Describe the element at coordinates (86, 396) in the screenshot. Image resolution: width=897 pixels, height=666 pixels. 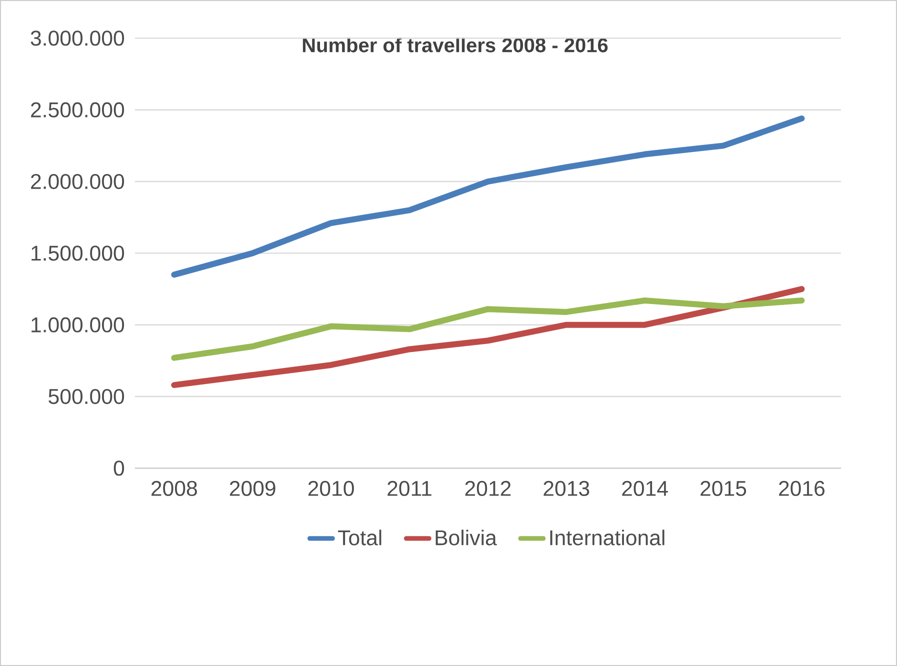
I see `y-tick-label: 500.000` at that location.